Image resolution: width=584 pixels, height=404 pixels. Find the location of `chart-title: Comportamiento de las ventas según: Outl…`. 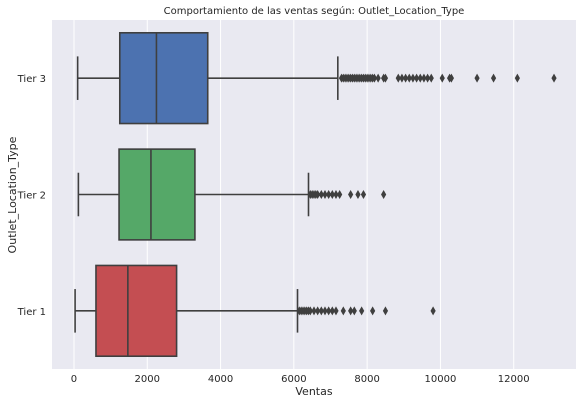

chart-title: Comportamiento de las ventas según: Outl… is located at coordinates (314, 11).